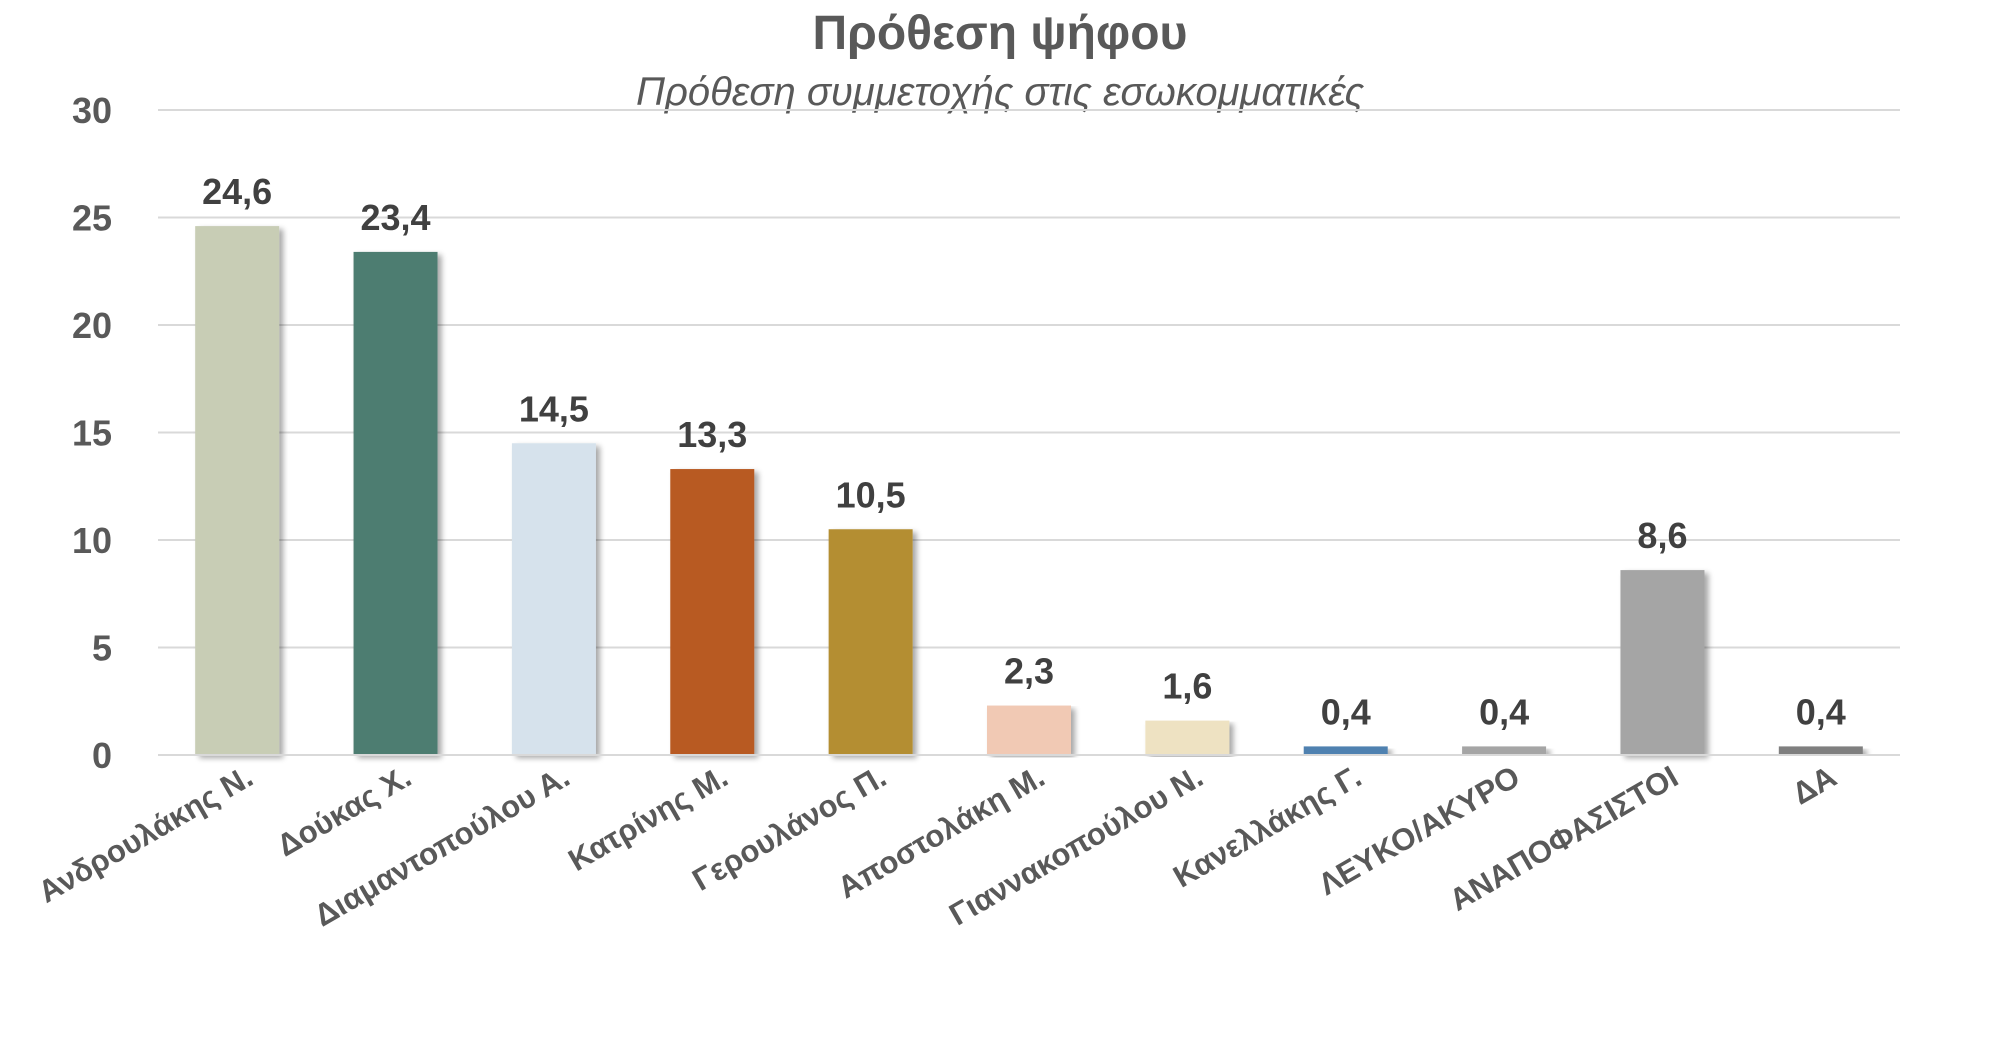 This screenshot has width=2000, height=1040. I want to click on data-label: 13,3, so click(712, 434).